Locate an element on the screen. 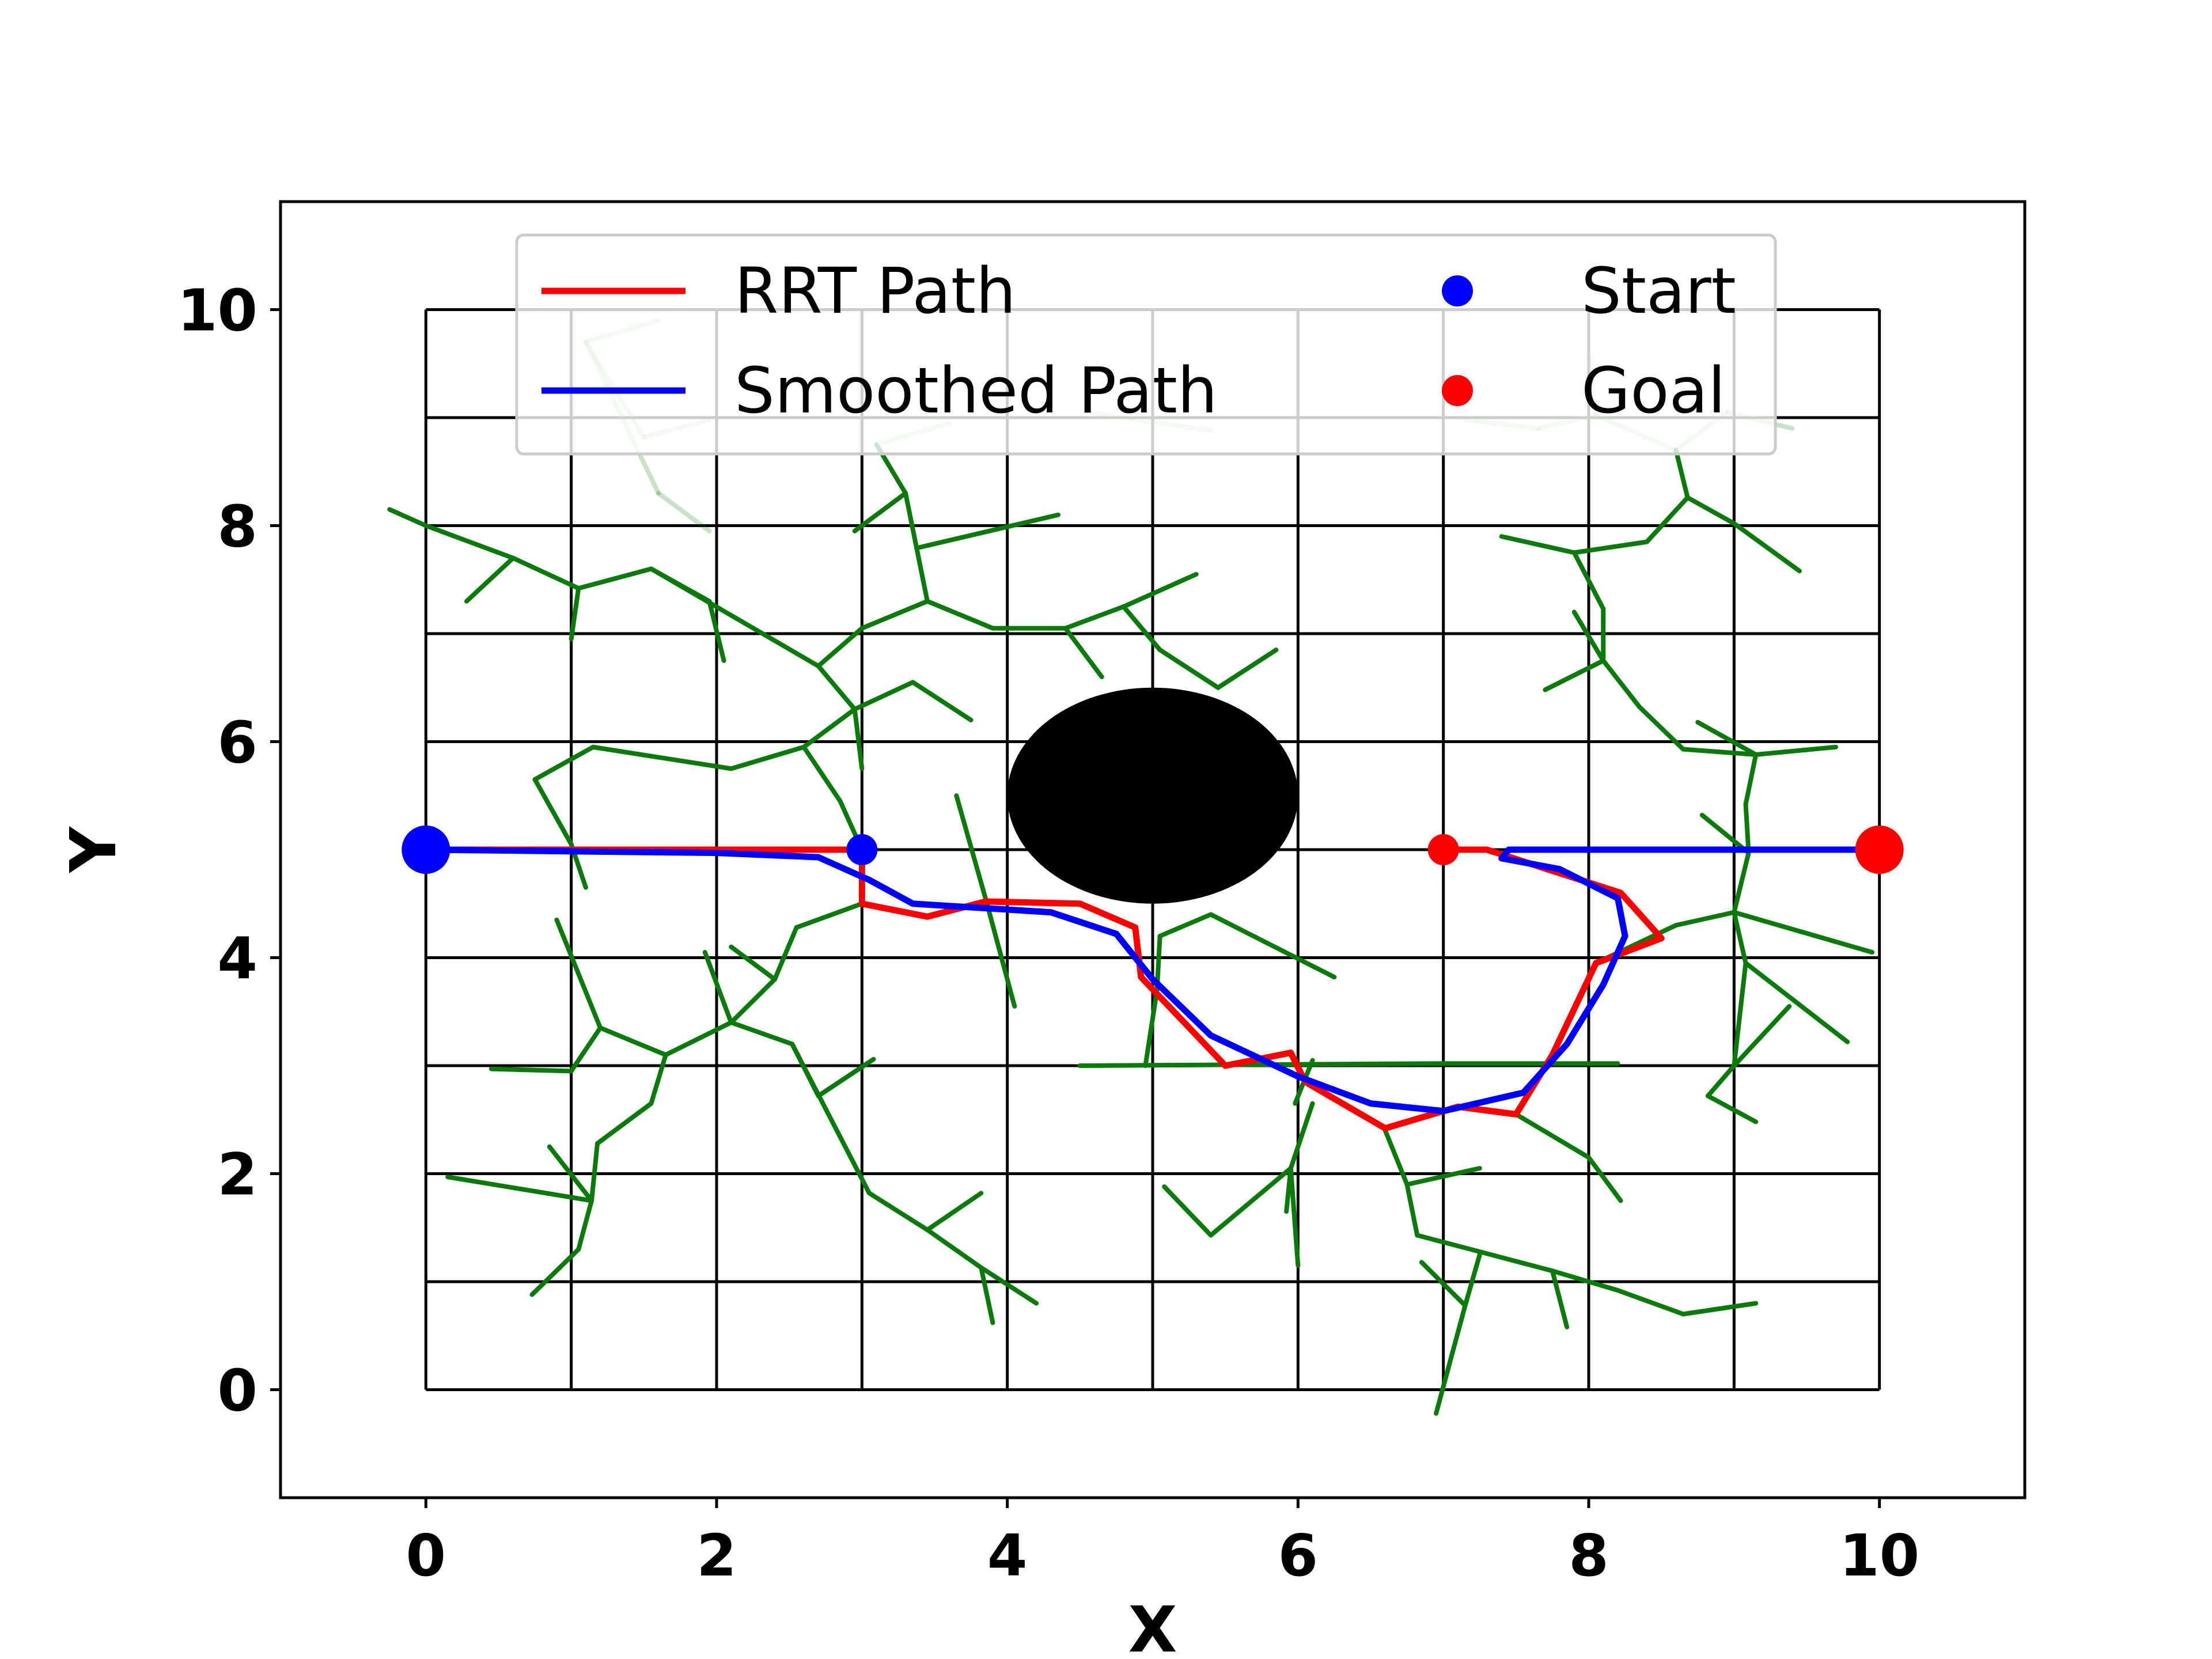 This screenshot has height=1659, width=2212. marker-layer is located at coordinates (1153, 849).